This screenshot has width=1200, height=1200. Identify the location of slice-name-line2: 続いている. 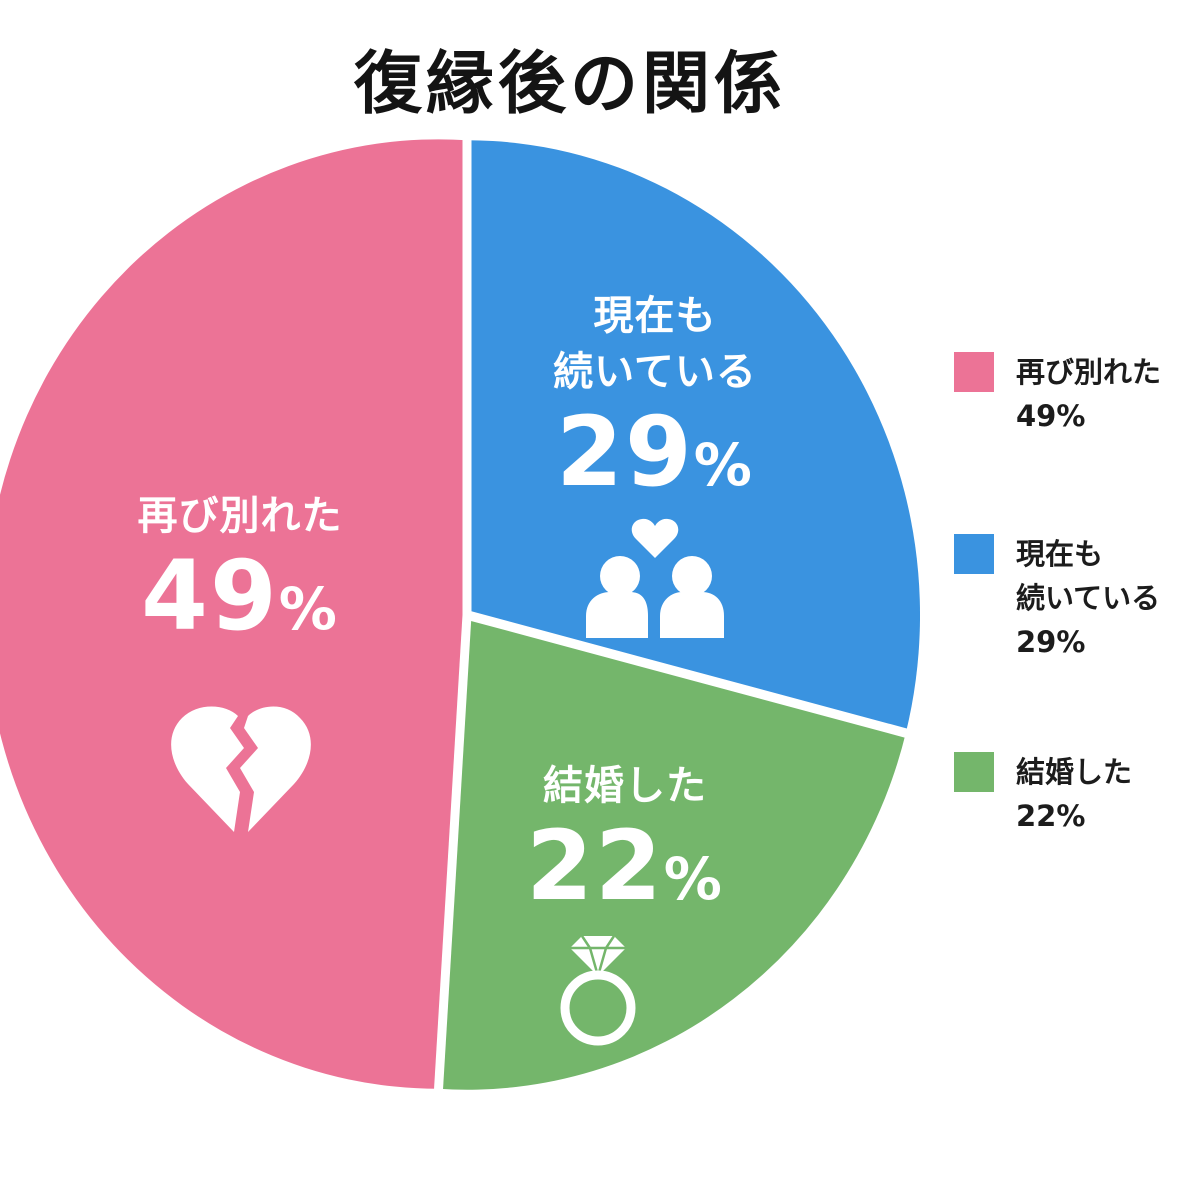
(655, 372).